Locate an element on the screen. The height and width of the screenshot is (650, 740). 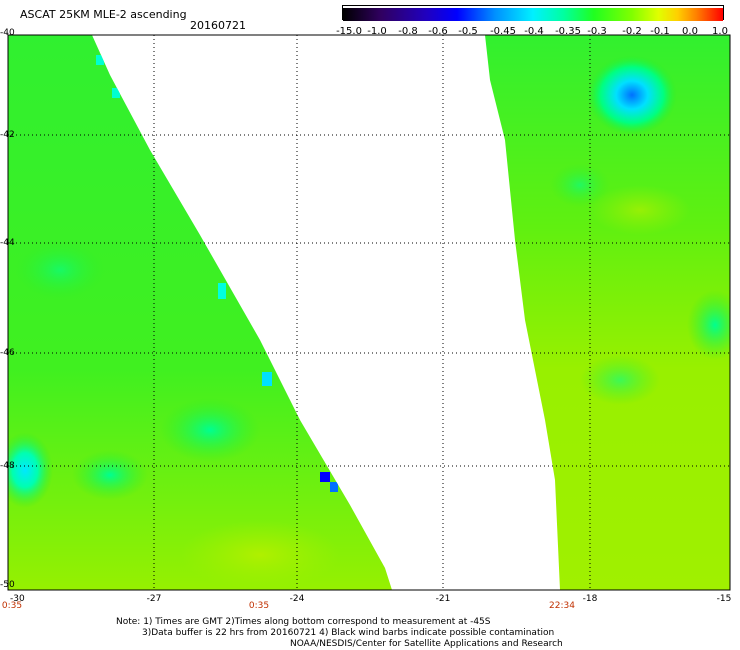
lat-label: -40 is located at coordinates (7, 33).